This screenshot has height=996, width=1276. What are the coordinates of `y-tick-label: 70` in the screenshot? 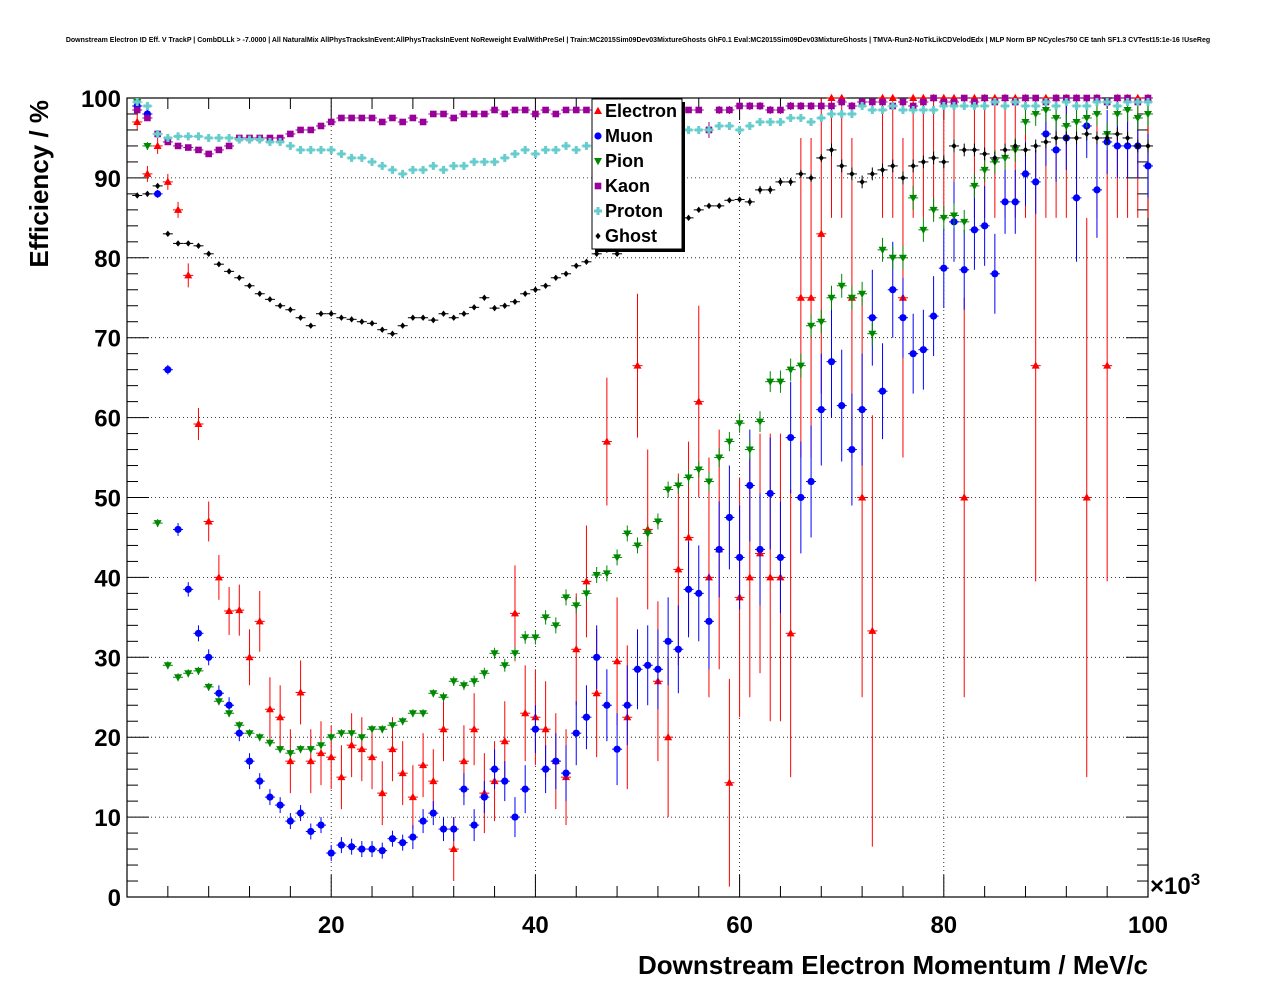 It's located at (107, 339).